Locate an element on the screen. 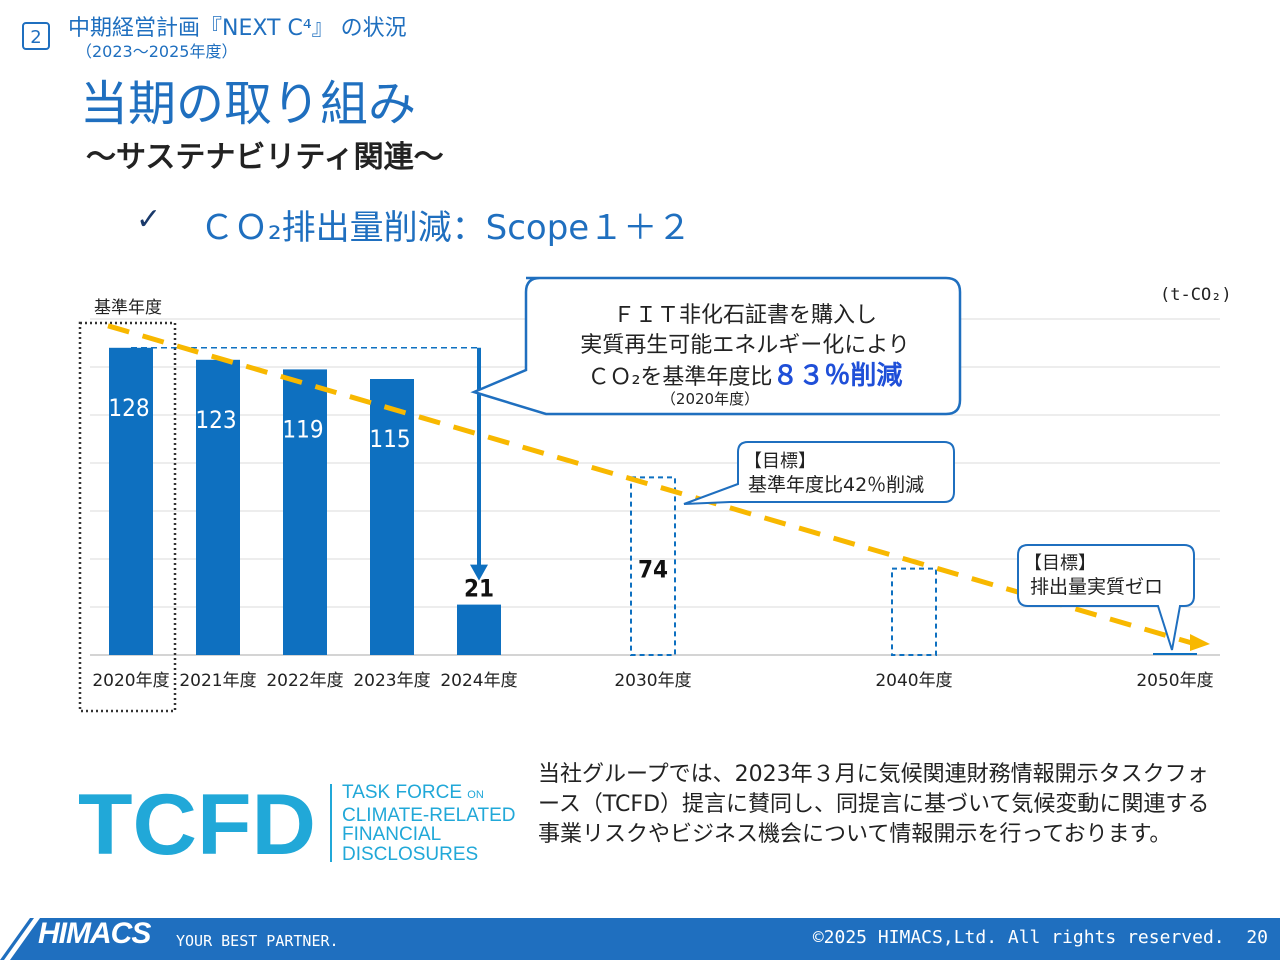 The width and height of the screenshot is (1280, 960). footer-brand-shape is located at coordinates (20, 939).